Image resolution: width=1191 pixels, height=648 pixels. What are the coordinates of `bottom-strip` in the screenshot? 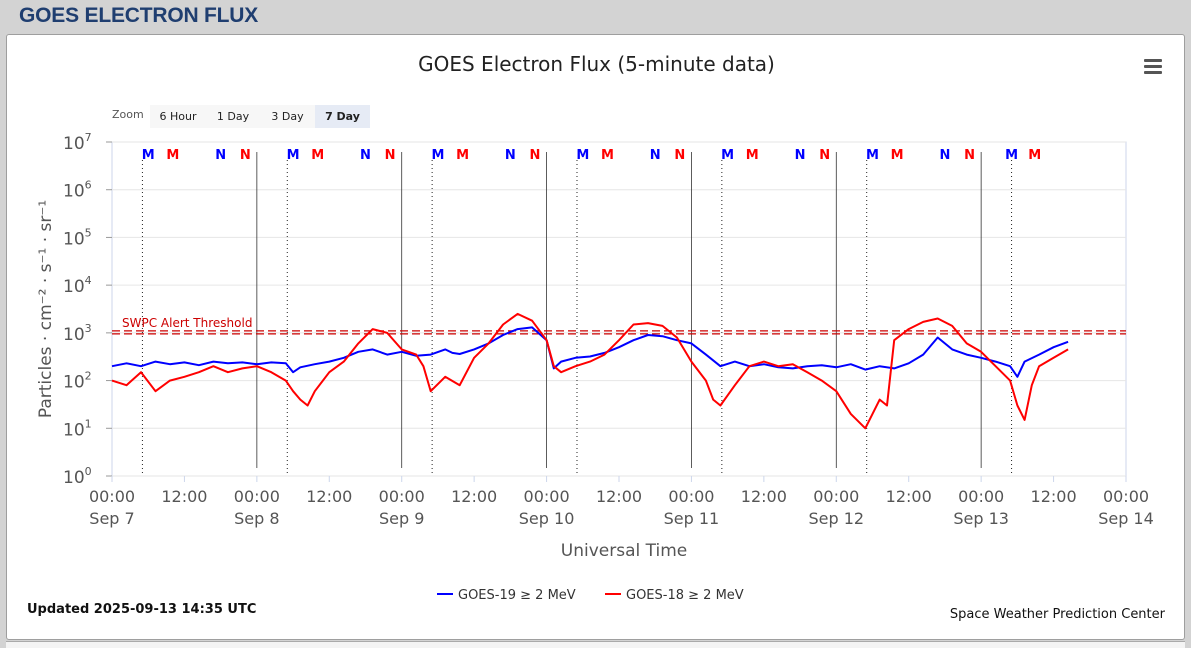 It's located at (595, 644).